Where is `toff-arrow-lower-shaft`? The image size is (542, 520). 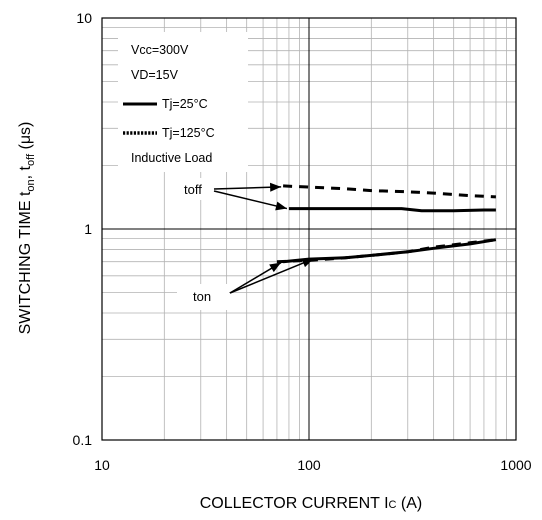 toff-arrow-lower-shaft is located at coordinates (250, 200).